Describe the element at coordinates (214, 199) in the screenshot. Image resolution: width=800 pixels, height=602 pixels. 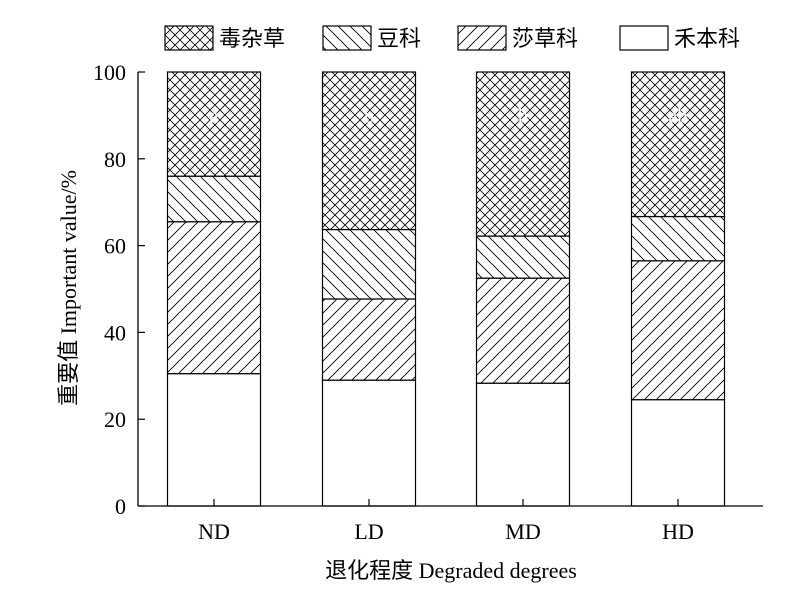
I see `bar-segment-legumes-nd` at that location.